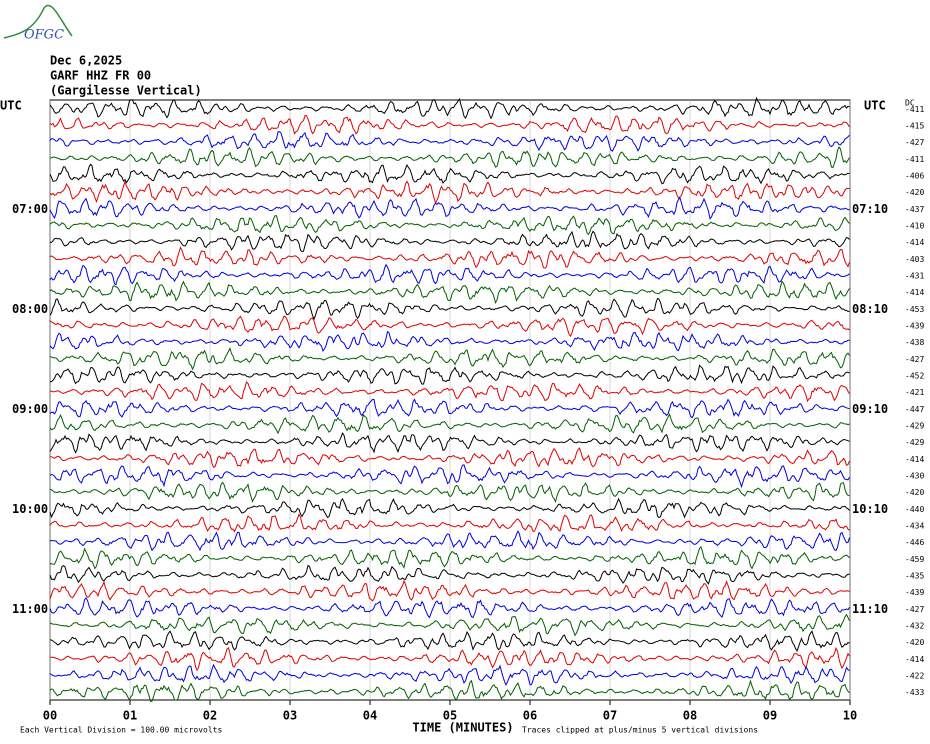 This screenshot has height=744, width=930. Describe the element at coordinates (30, 609) in the screenshot. I see `left-time-label: 11:00` at that location.